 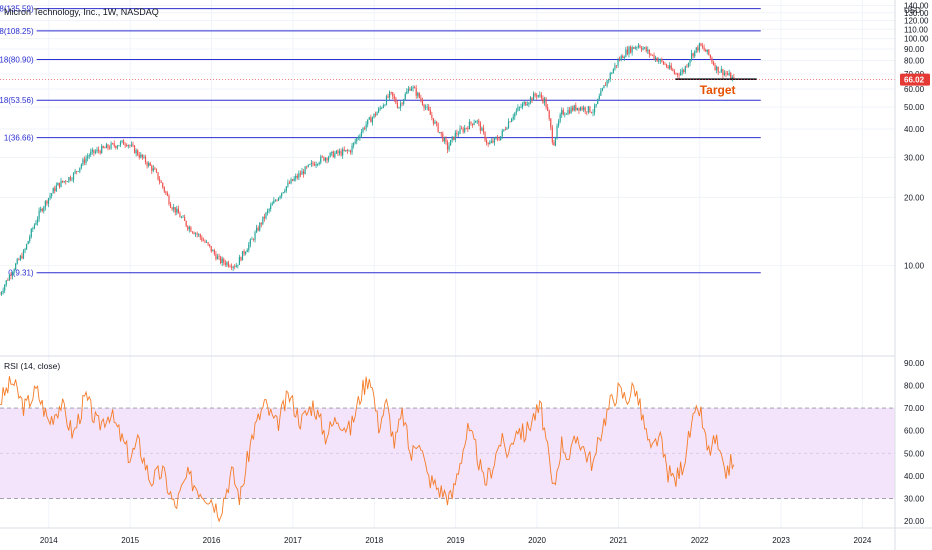 I want to click on symbol-title: Micron Technology, Inc., 1W, NASDAQ, so click(x=81, y=12).